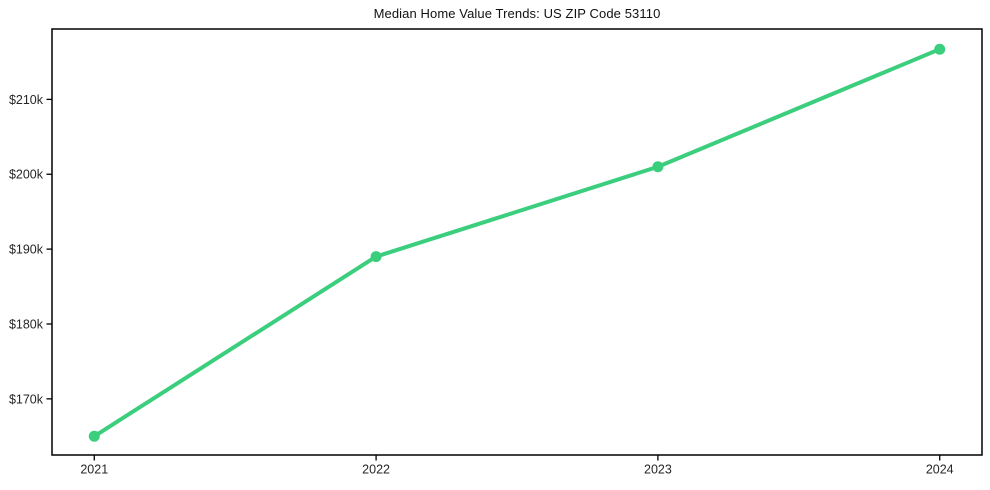  I want to click on x-tick-label: 2022, so click(376, 470).